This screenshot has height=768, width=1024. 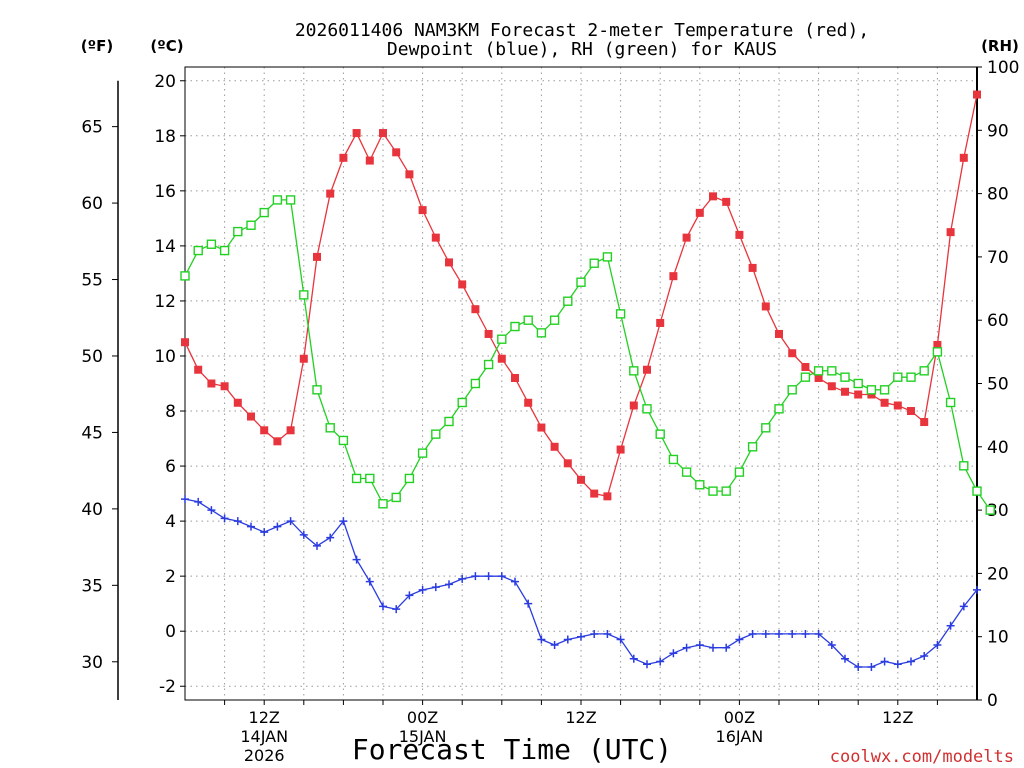 What do you see at coordinates (92, 586) in the screenshot?
I see `fahrenheit-tick-label: 35` at bounding box center [92, 586].